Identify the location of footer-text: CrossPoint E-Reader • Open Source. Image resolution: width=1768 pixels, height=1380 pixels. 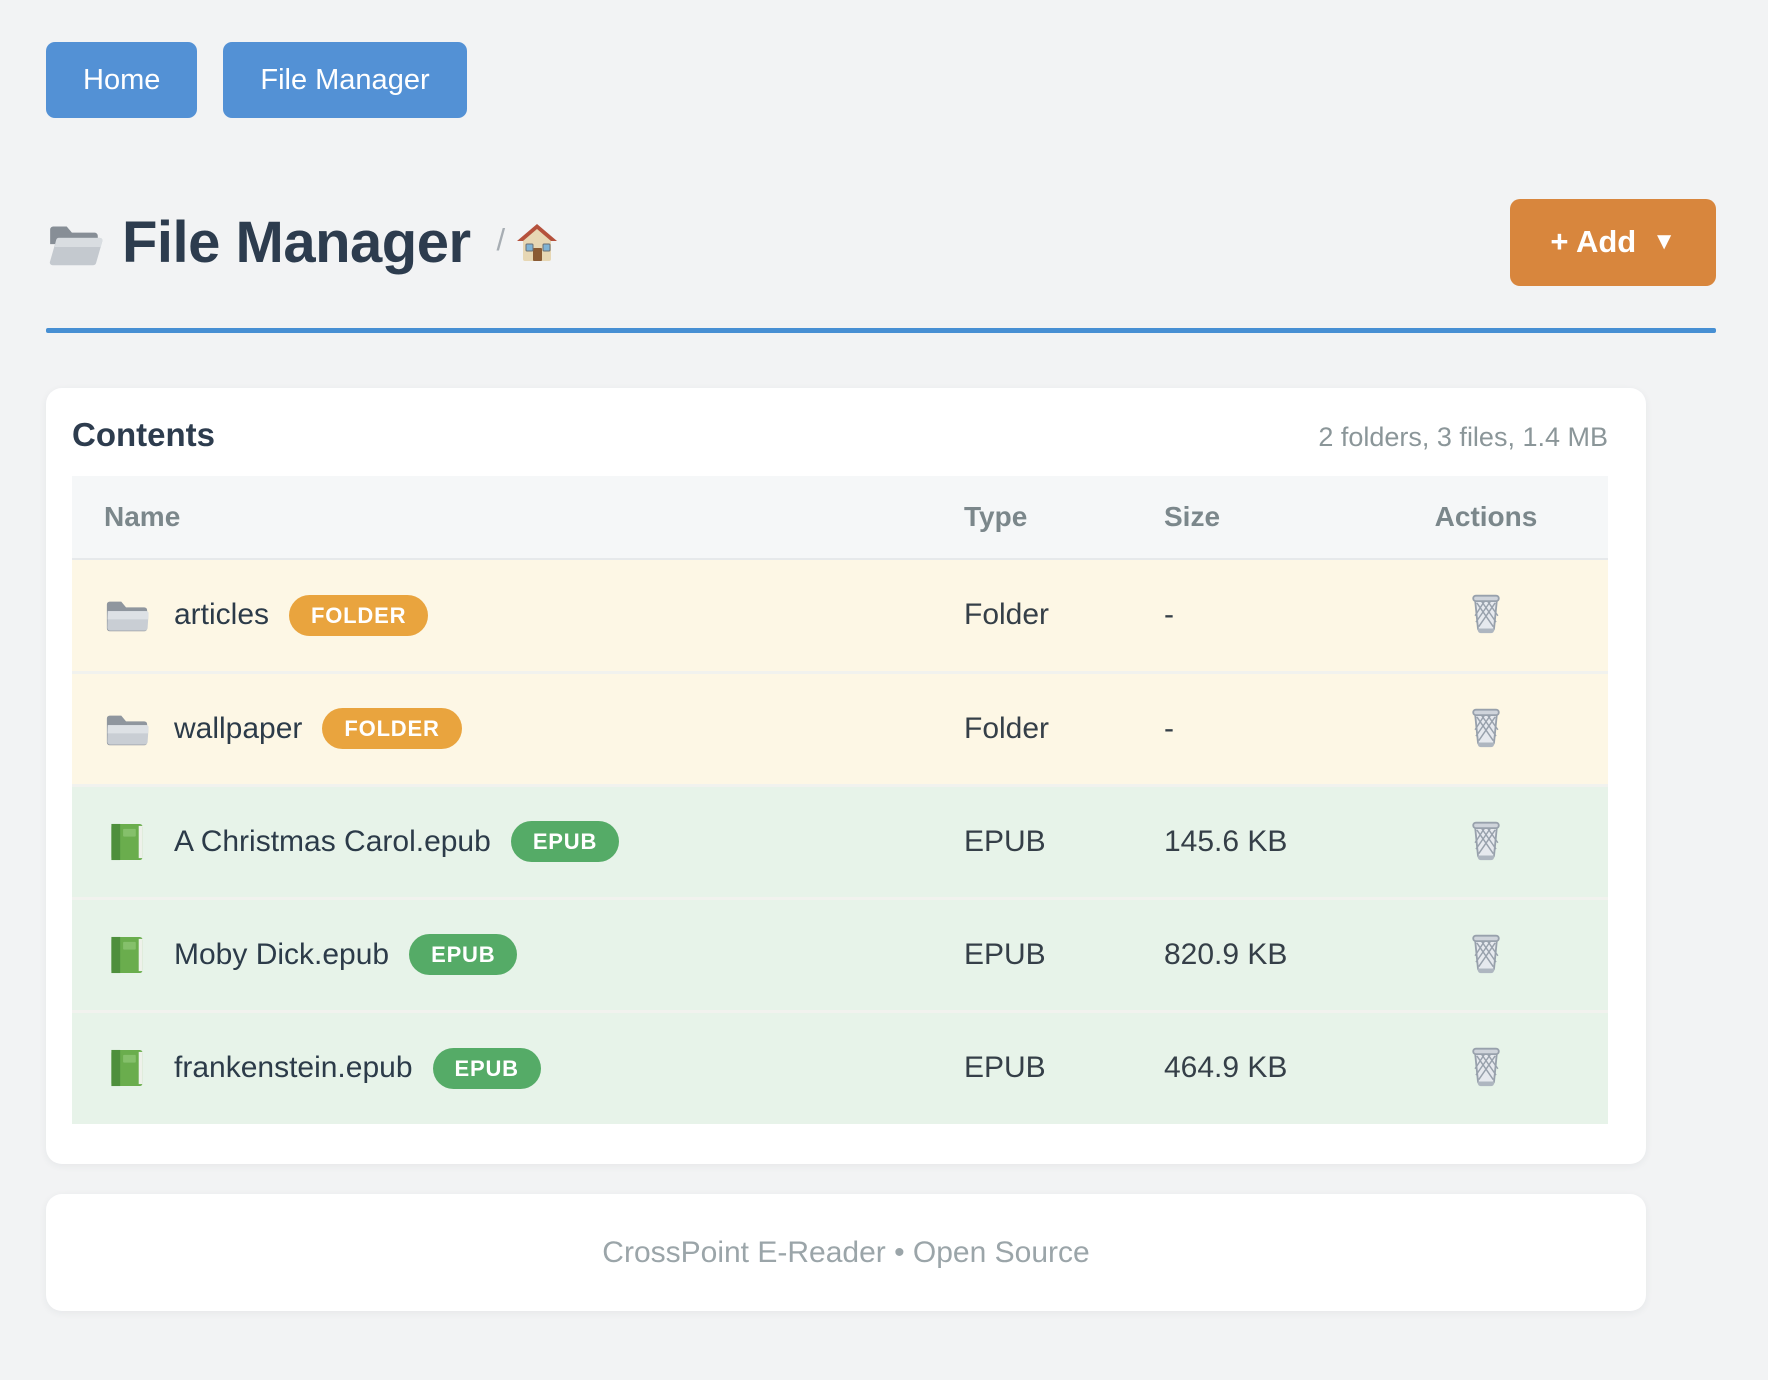
(846, 1252).